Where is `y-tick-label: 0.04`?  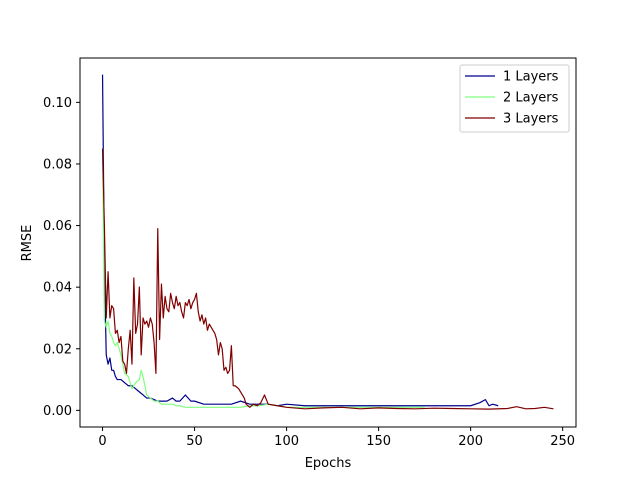
y-tick-label: 0.04 is located at coordinates (57, 288).